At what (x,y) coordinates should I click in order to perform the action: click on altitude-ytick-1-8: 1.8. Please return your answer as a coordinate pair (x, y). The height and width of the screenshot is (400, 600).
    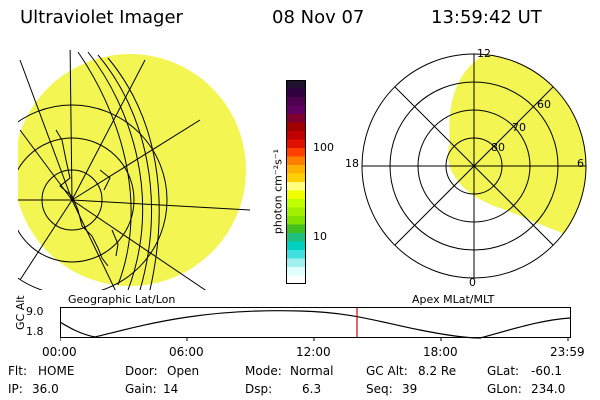
    Looking at the image, I should click on (35, 331).